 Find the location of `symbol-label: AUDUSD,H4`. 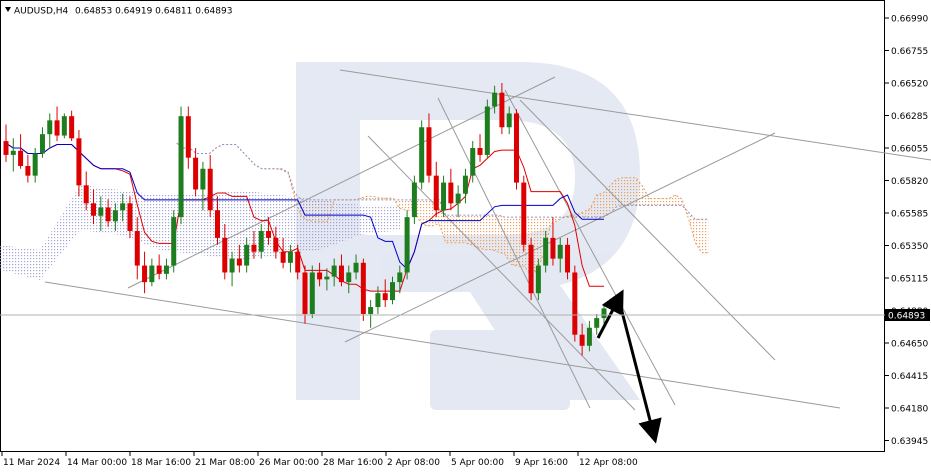

symbol-label: AUDUSD,H4 is located at coordinates (41, 12).